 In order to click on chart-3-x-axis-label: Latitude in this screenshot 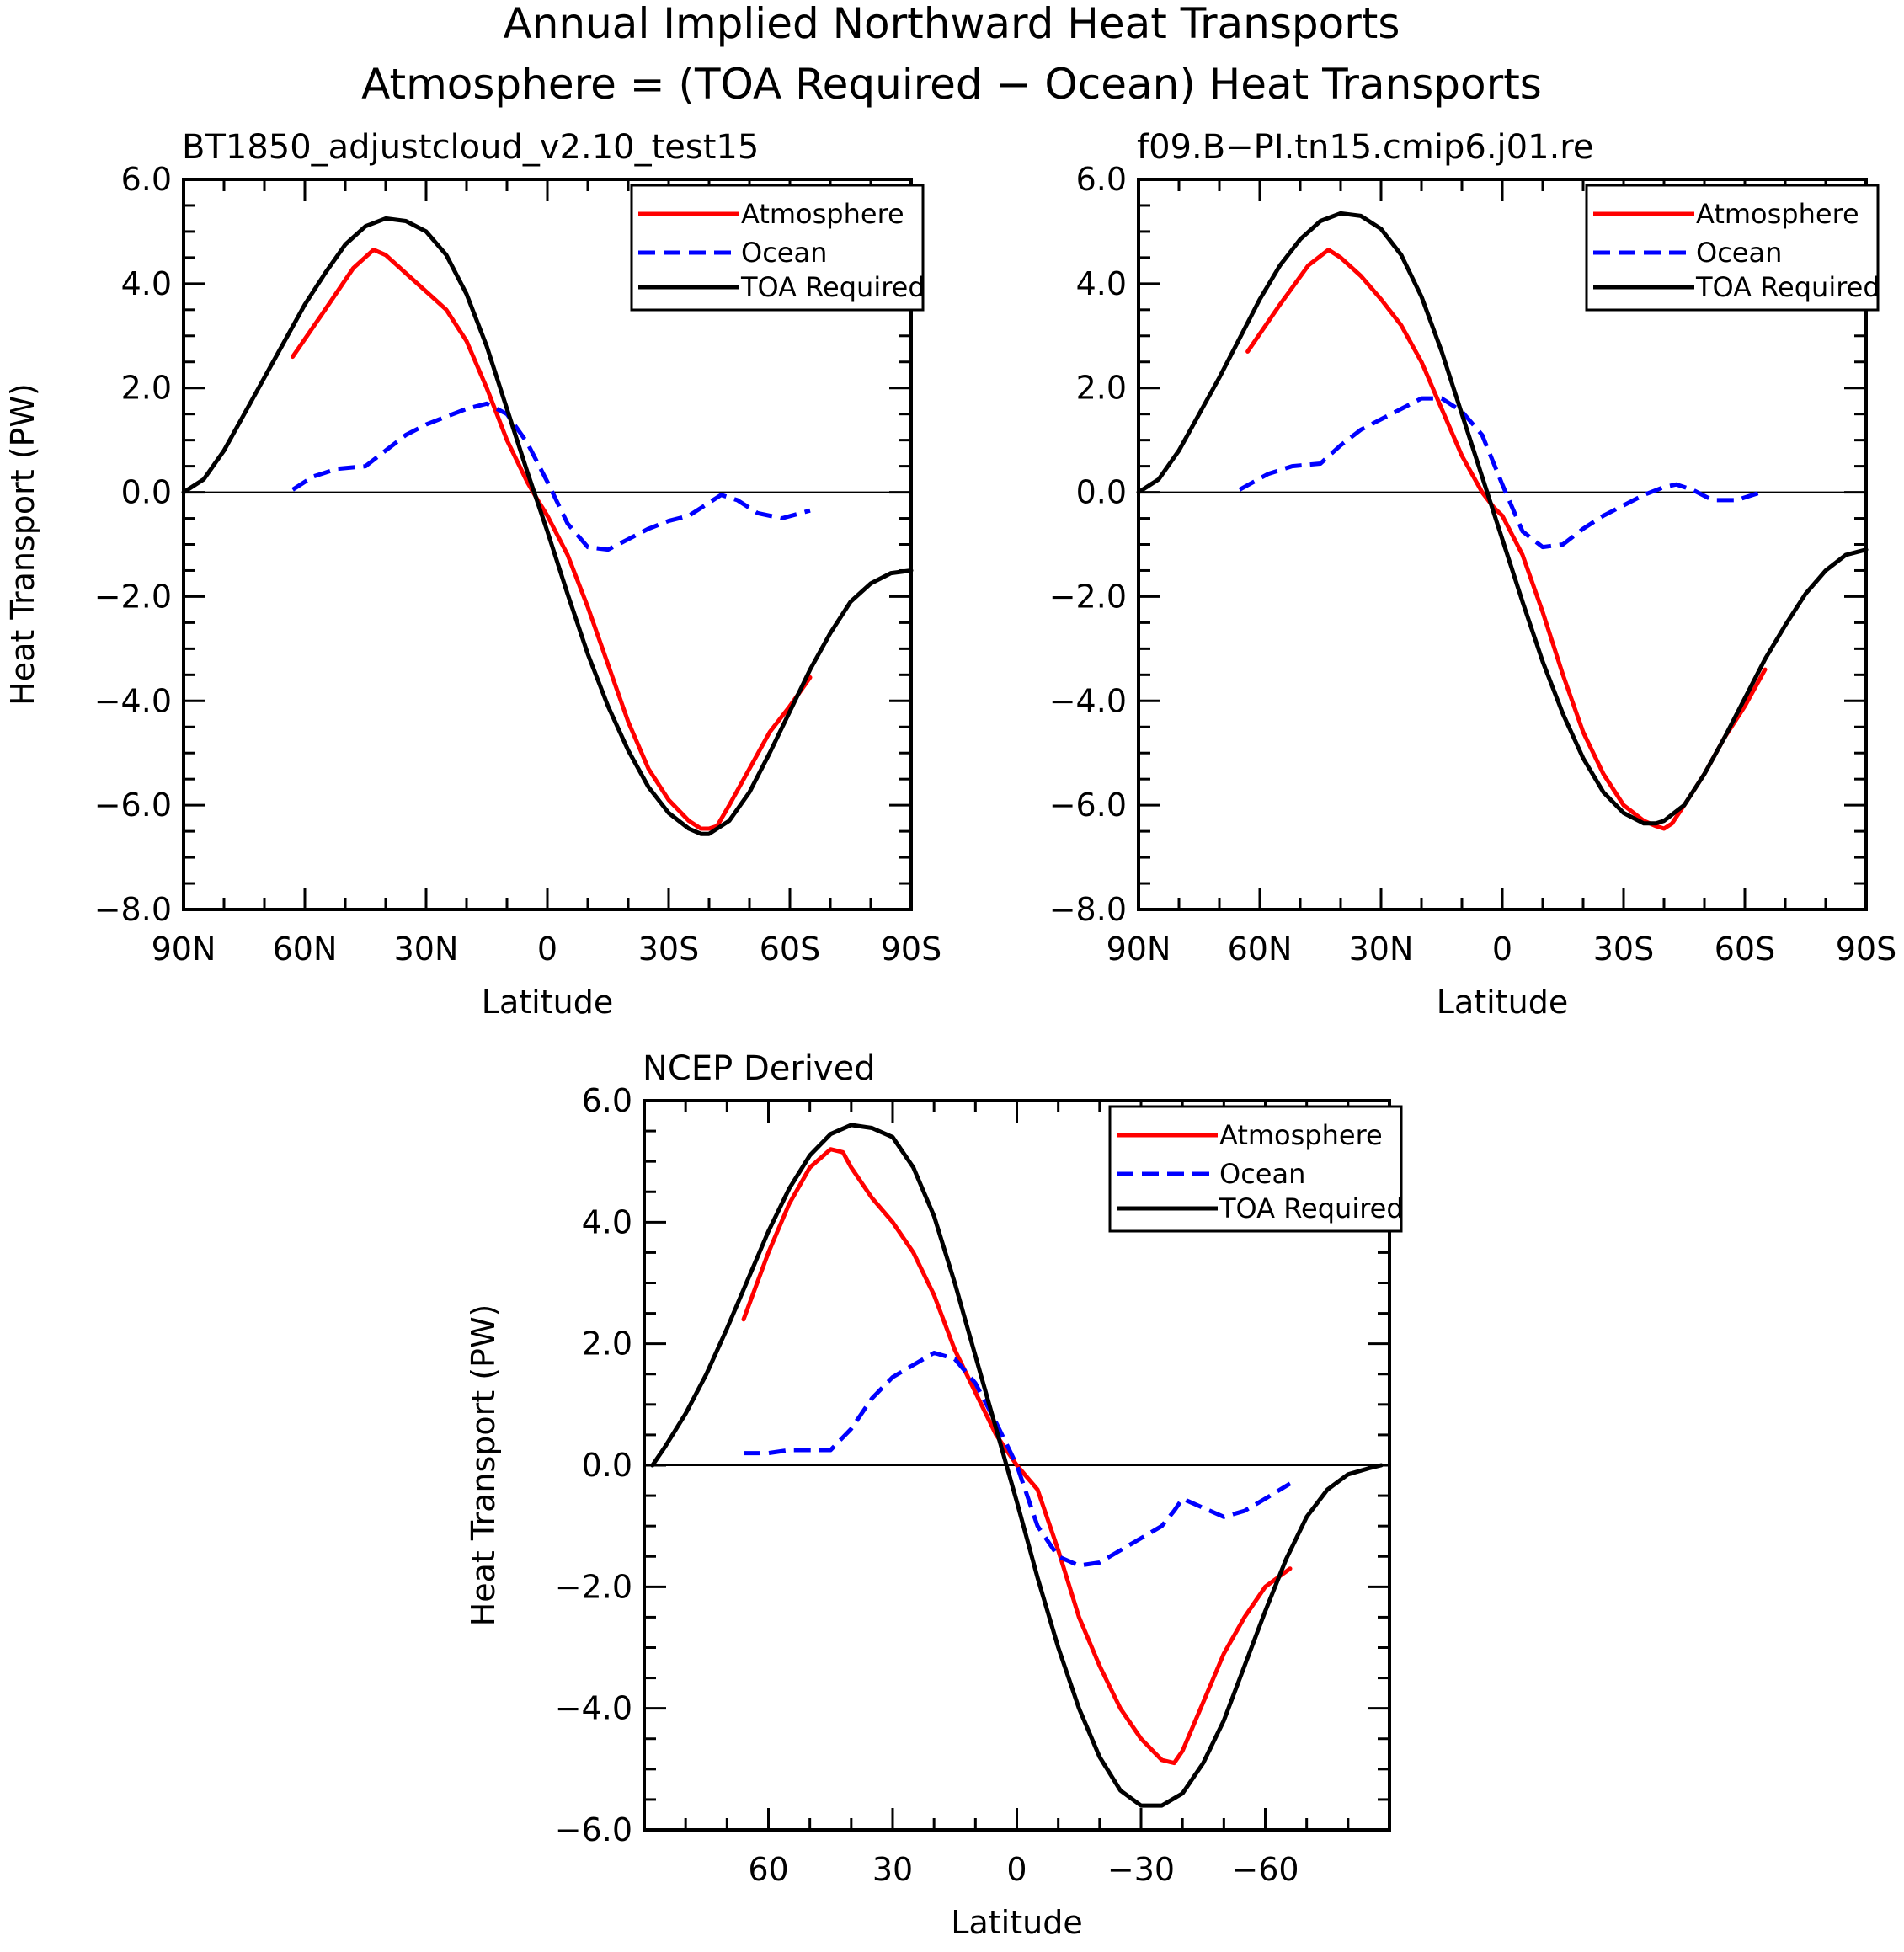, I will do `click(1016, 1922)`.